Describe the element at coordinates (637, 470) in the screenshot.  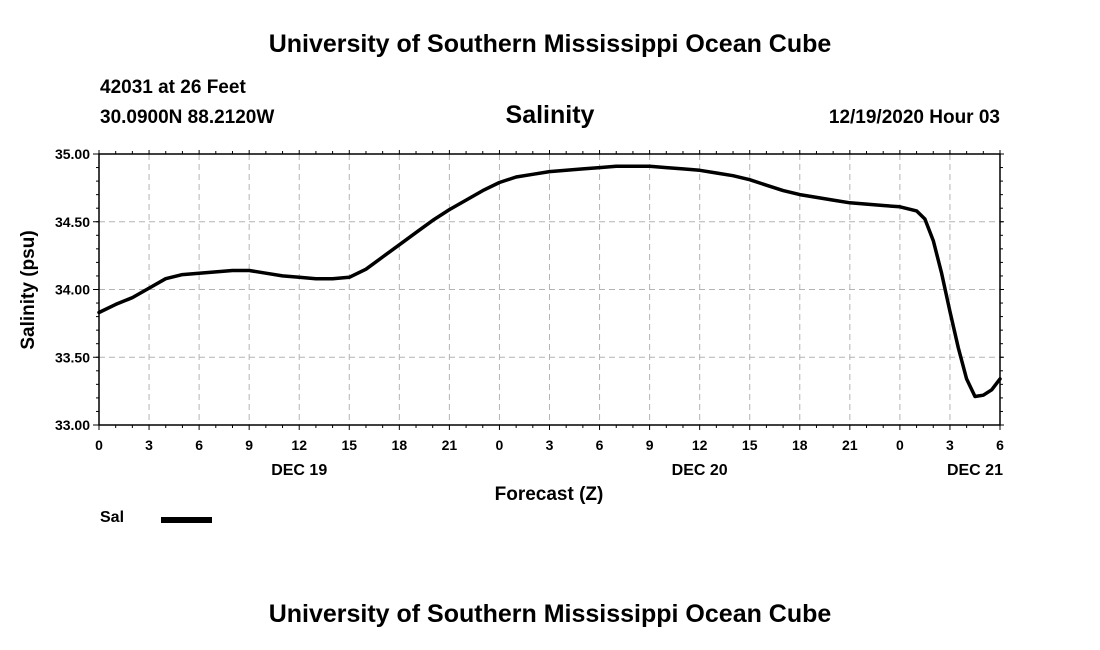
I see `date-labels: DEC 19 DEC 20 DEC 21` at that location.